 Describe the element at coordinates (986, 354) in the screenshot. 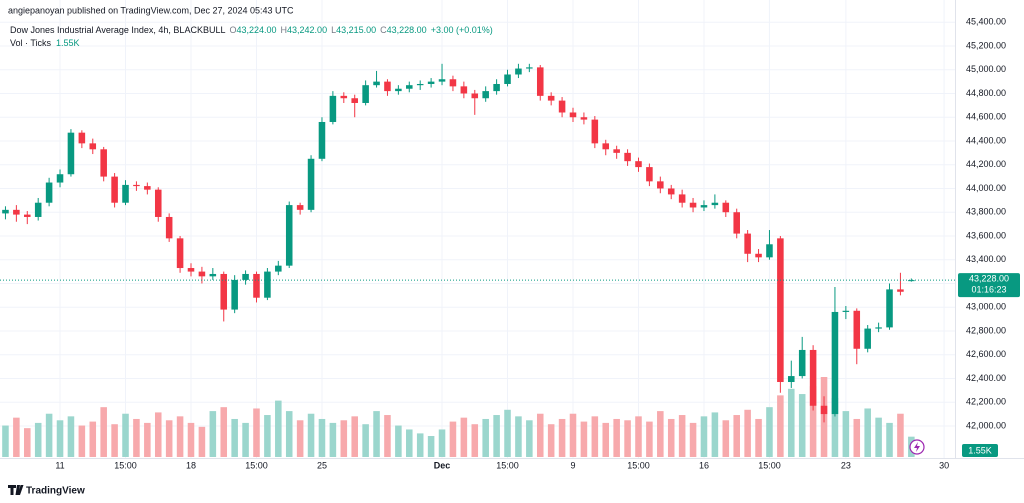

I see `y-tick-label: 42,600.00` at that location.